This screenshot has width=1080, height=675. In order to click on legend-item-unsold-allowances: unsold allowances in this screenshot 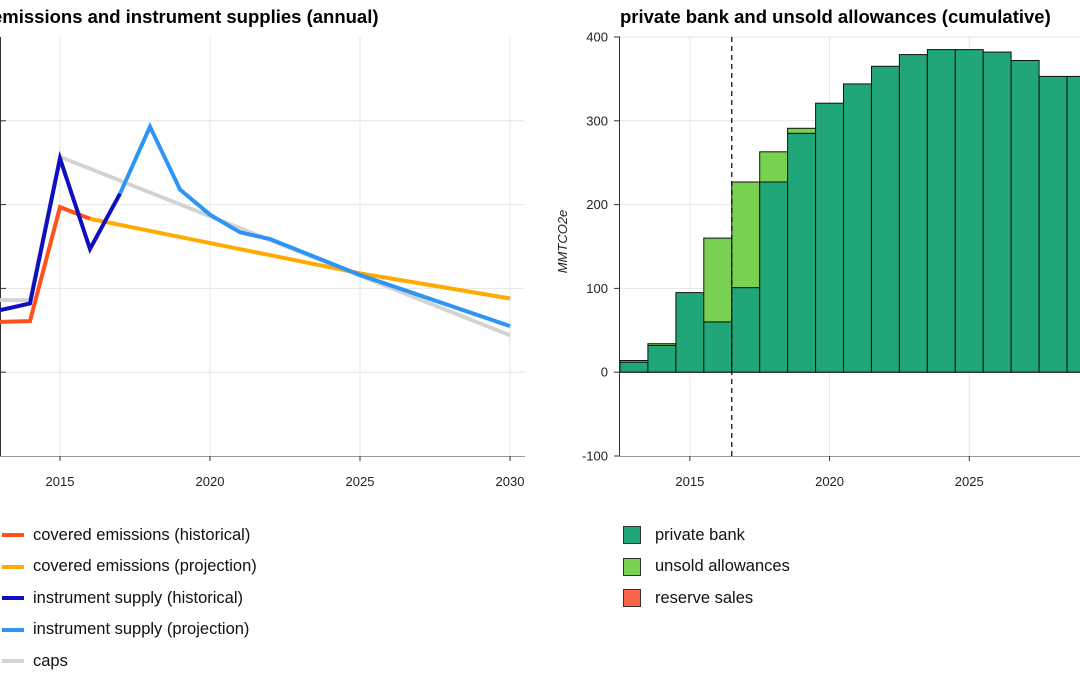, I will do `click(706, 567)`.